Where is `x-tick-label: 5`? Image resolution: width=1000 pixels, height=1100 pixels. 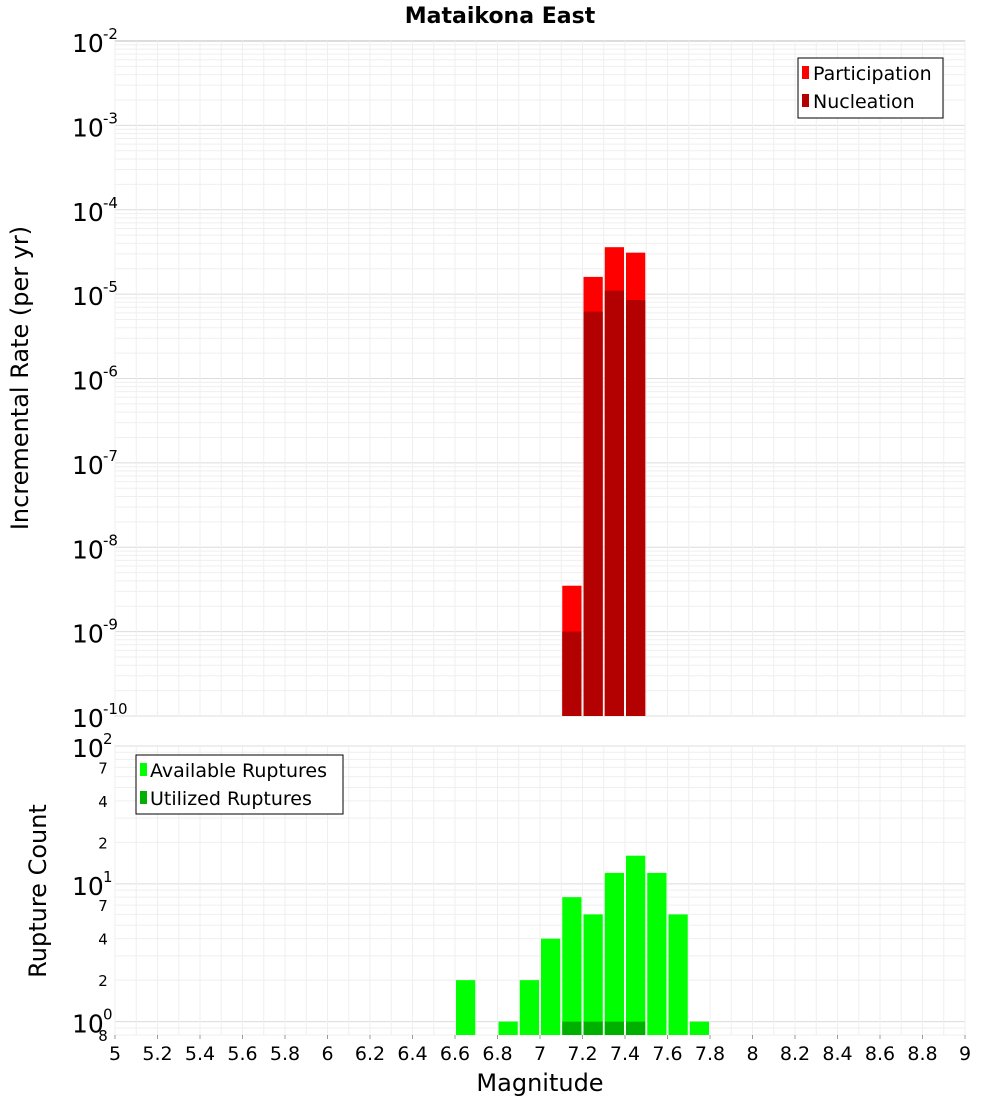
x-tick-label: 5 is located at coordinates (115, 1054).